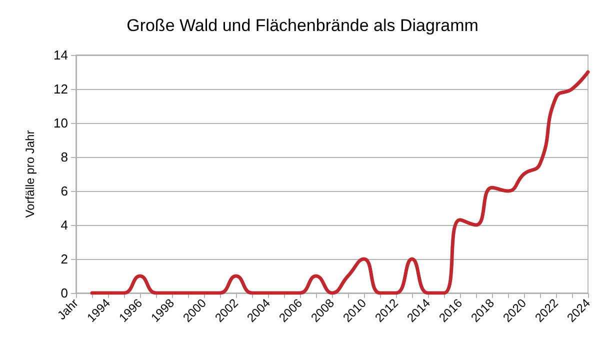 This screenshot has width=605, height=340. Describe the element at coordinates (61, 55) in the screenshot. I see `y-tick-label: 14` at that location.